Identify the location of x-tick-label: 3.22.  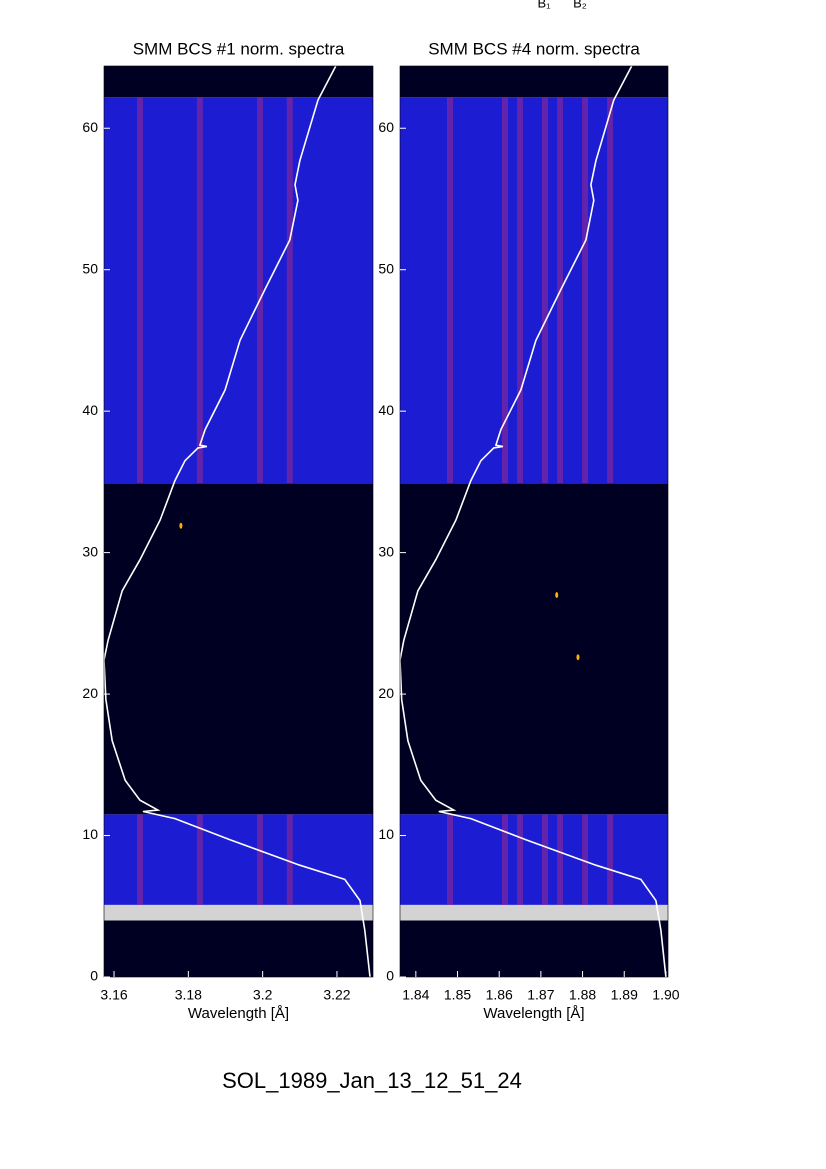
(336, 995).